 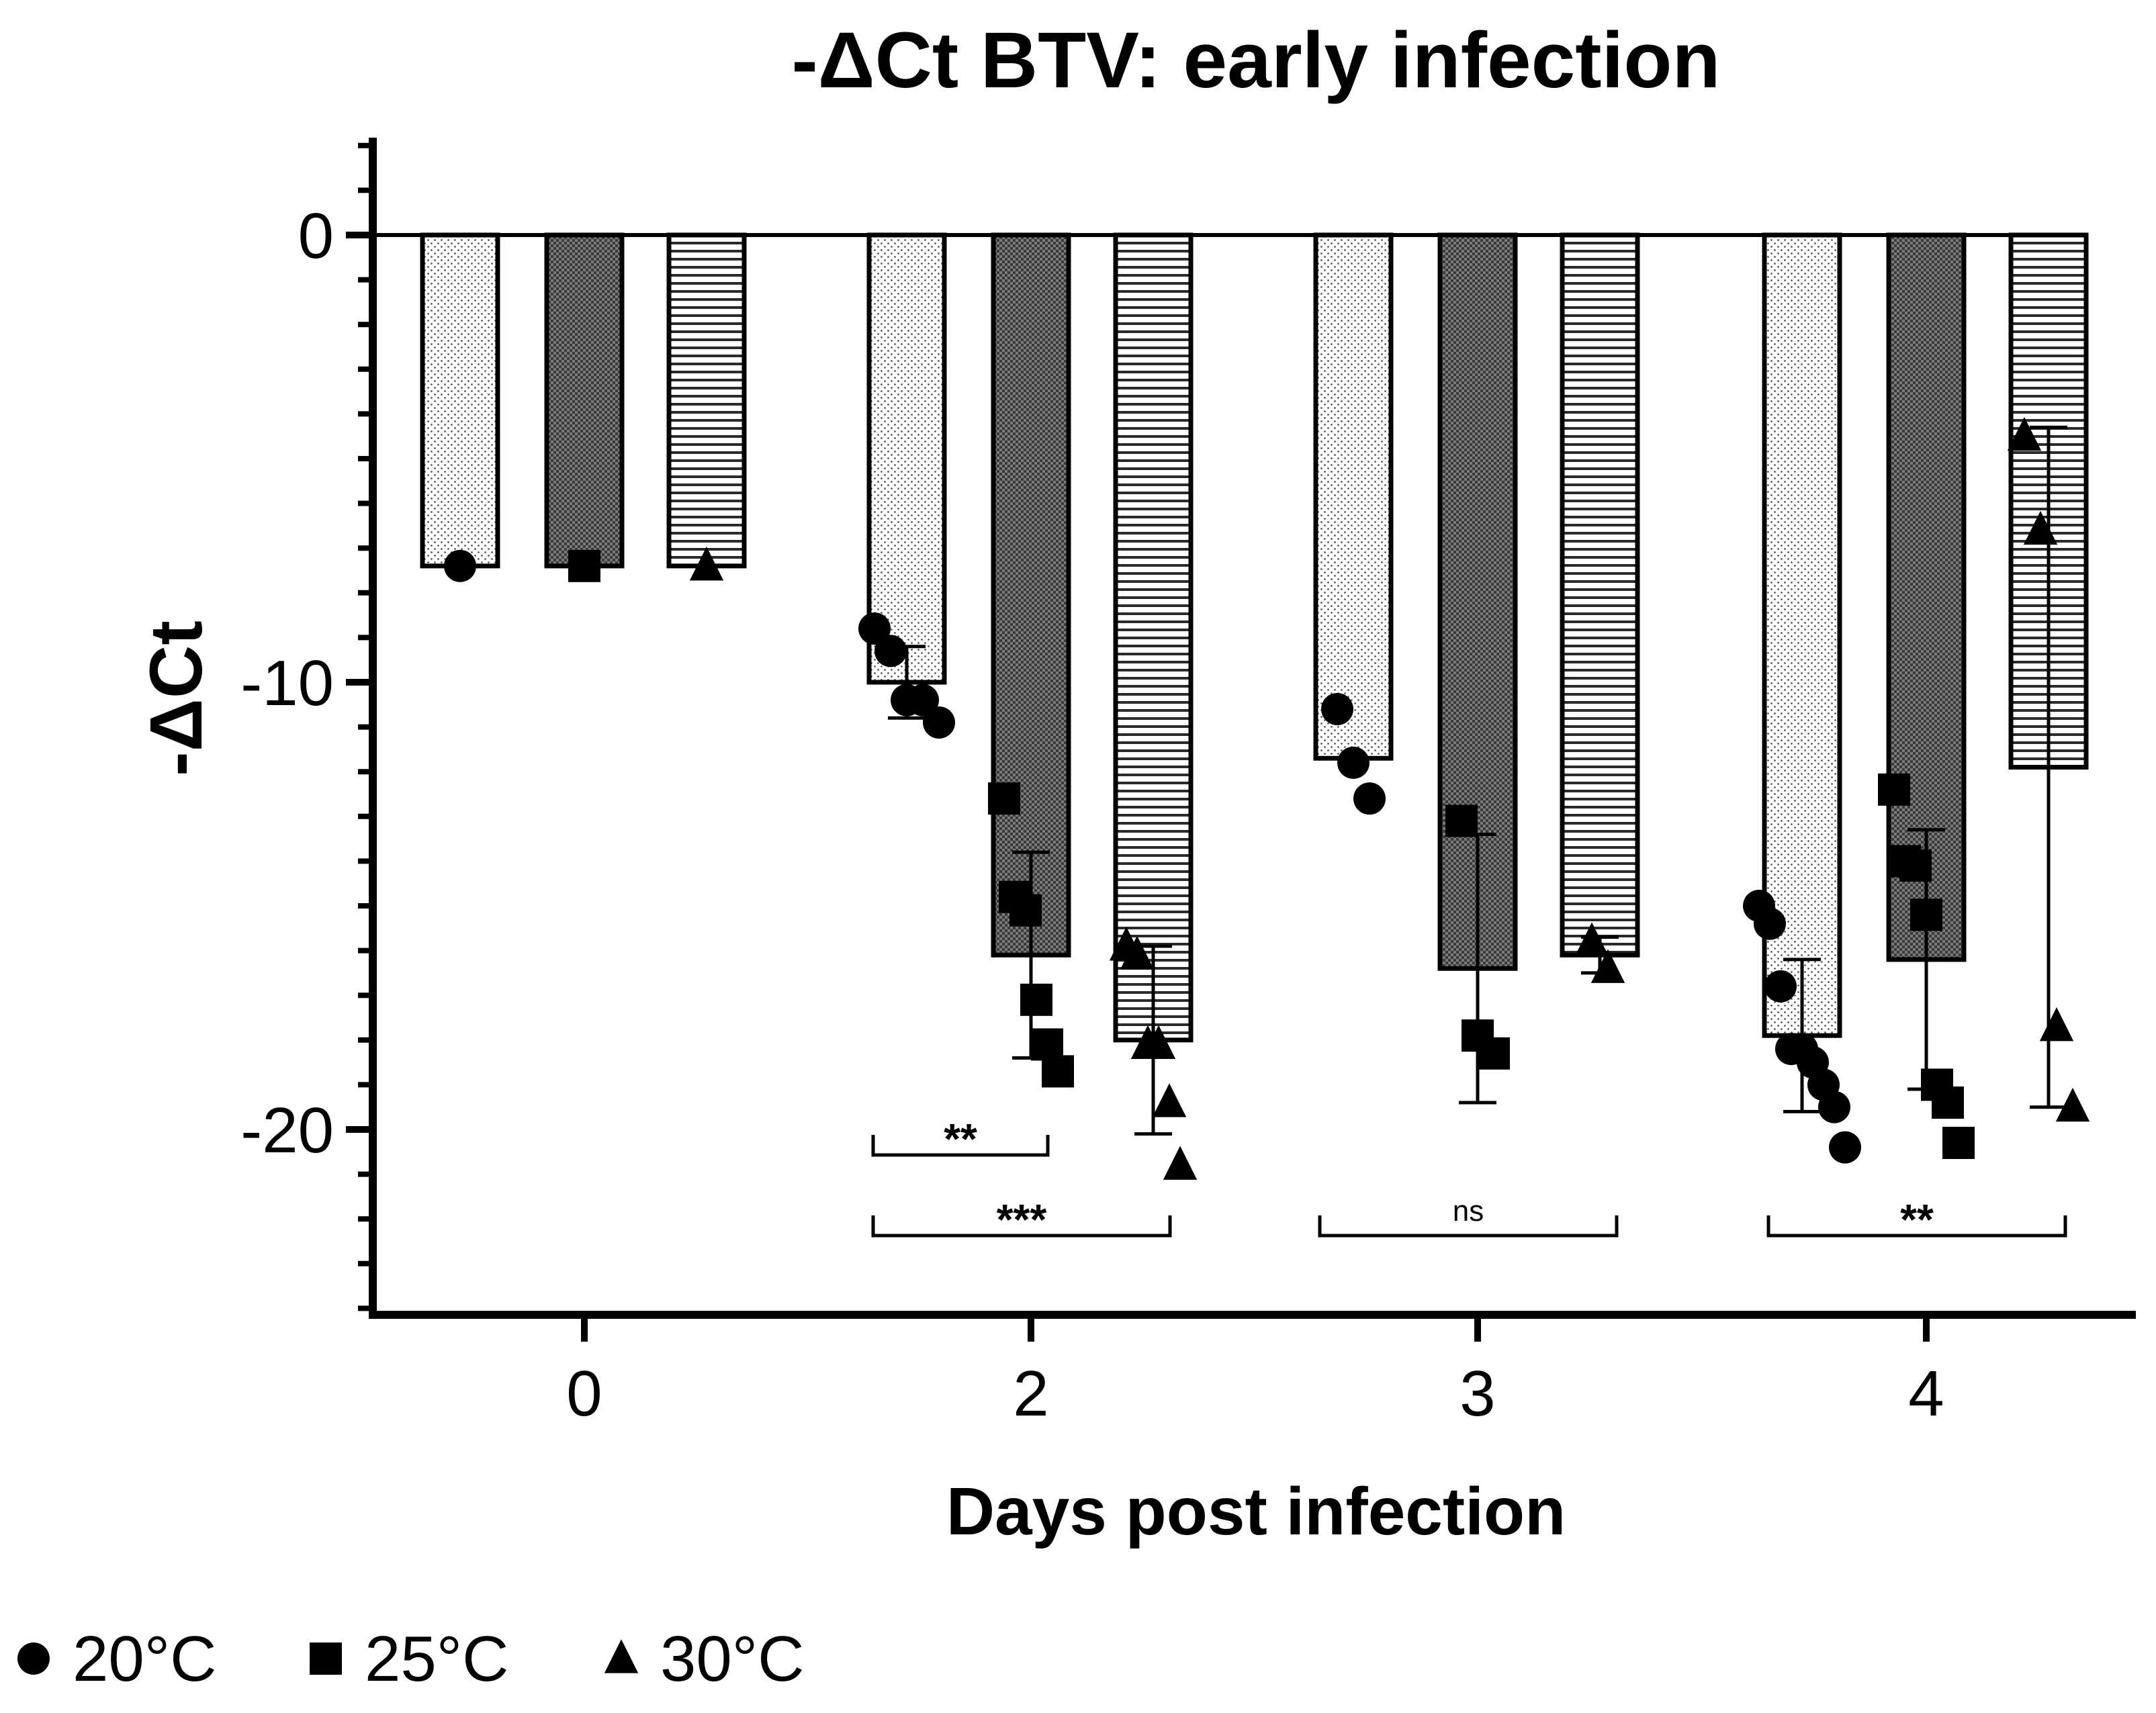 What do you see at coordinates (1022, 1219) in the screenshot?
I see `significance-label: ***` at bounding box center [1022, 1219].